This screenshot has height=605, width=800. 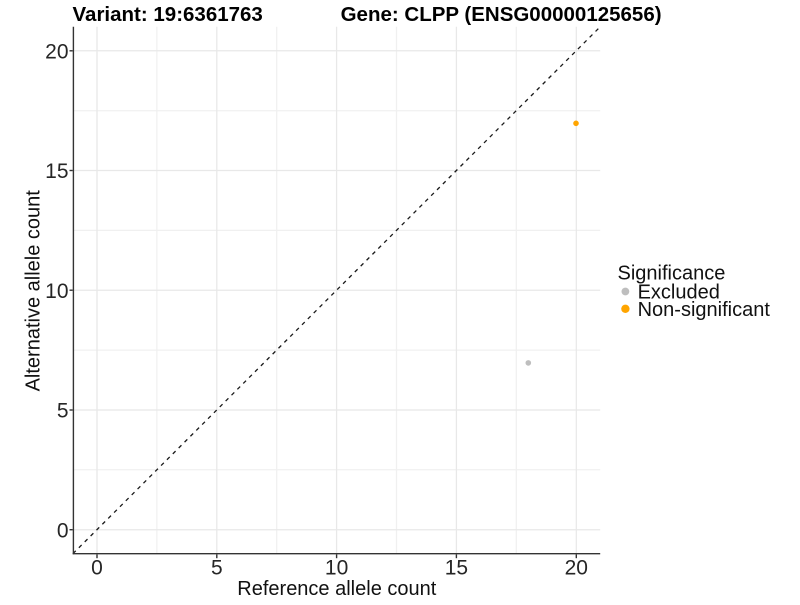 What do you see at coordinates (704, 310) in the screenshot?
I see `svg-text: Non-significant` at bounding box center [704, 310].